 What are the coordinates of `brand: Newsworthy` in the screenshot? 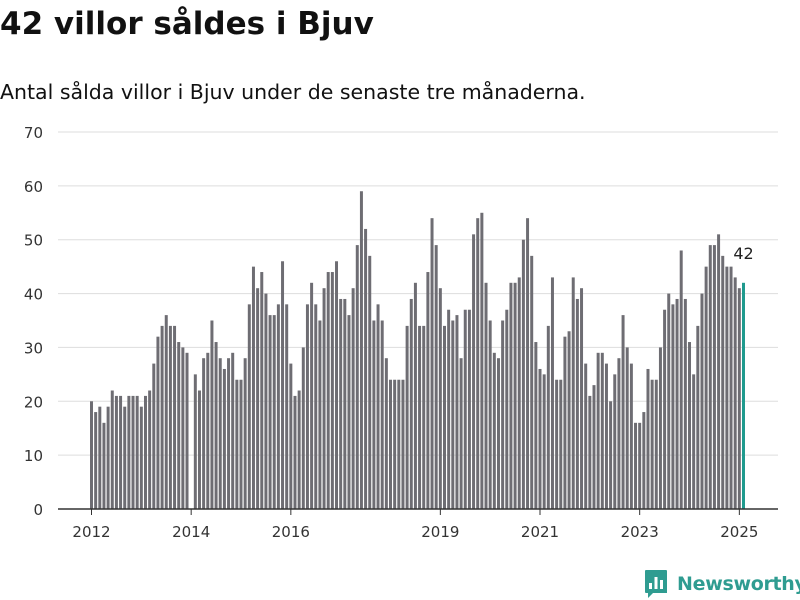 It's located at (722, 584).